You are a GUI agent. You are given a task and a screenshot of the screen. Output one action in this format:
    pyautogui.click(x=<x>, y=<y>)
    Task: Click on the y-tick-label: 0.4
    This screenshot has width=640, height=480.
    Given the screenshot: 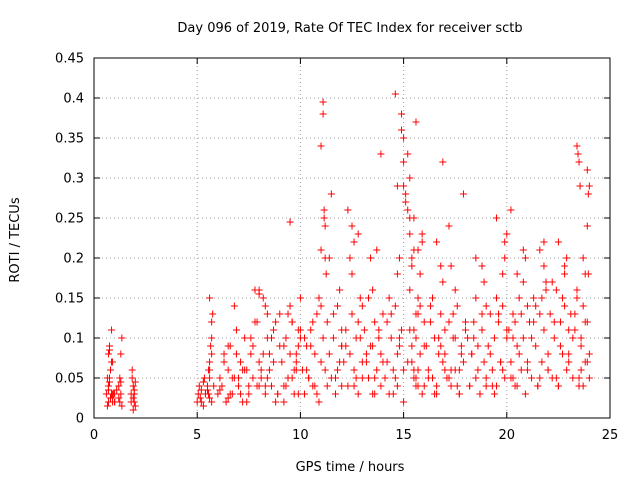 What is the action you would take?
    pyautogui.click(x=73, y=99)
    